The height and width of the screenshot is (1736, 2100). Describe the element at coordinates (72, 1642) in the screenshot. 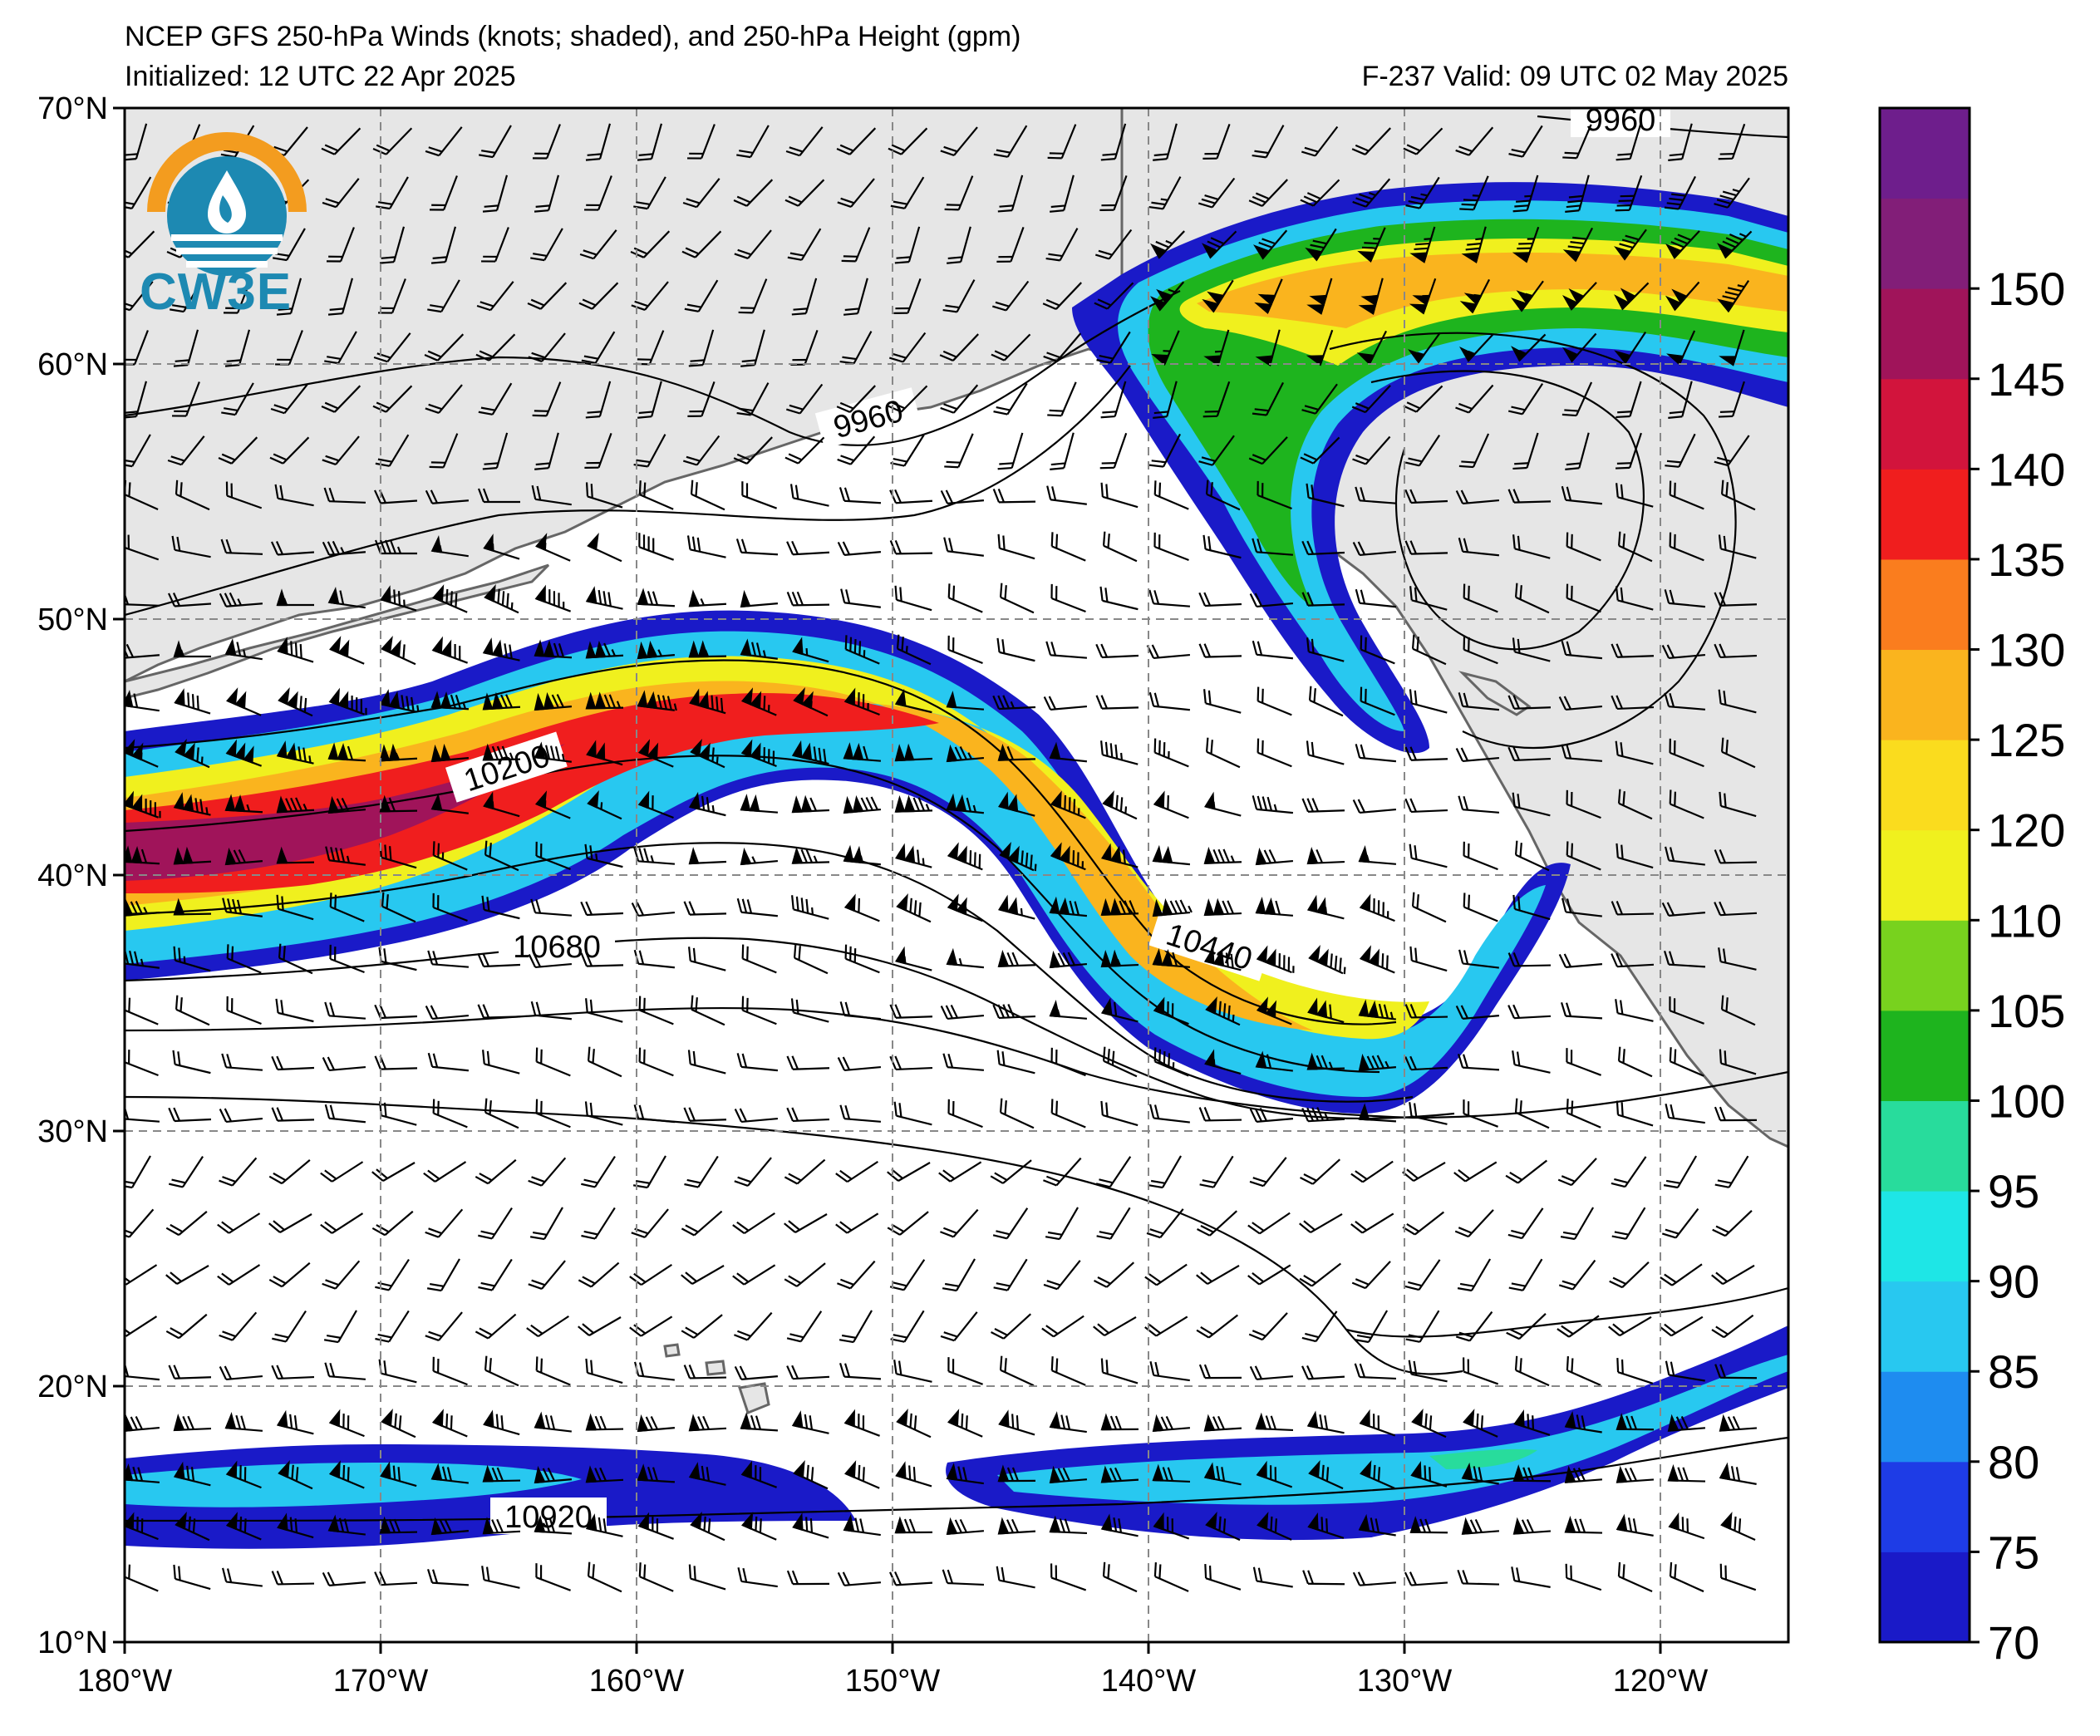

I see `y-tick-label: 10°N` at that location.